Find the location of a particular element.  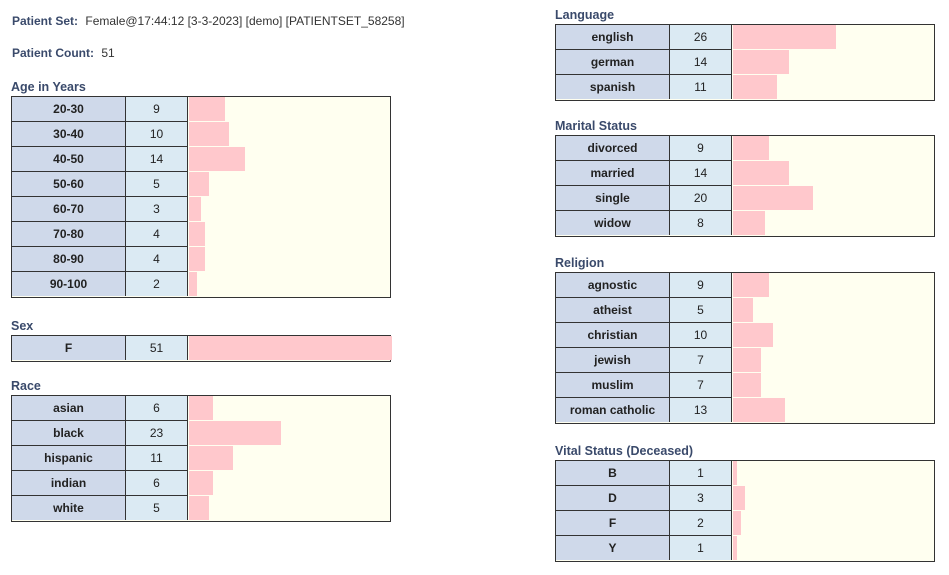

table-row: indian 6 is located at coordinates (201, 483).